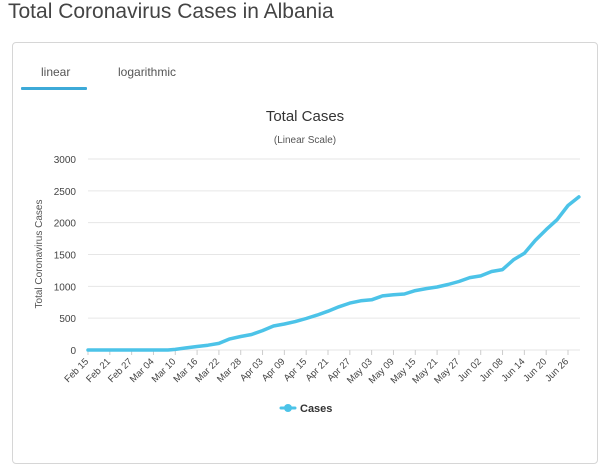 This screenshot has width=600, height=464. Describe the element at coordinates (54, 88) in the screenshot. I see `active-tab-indicator` at that location.